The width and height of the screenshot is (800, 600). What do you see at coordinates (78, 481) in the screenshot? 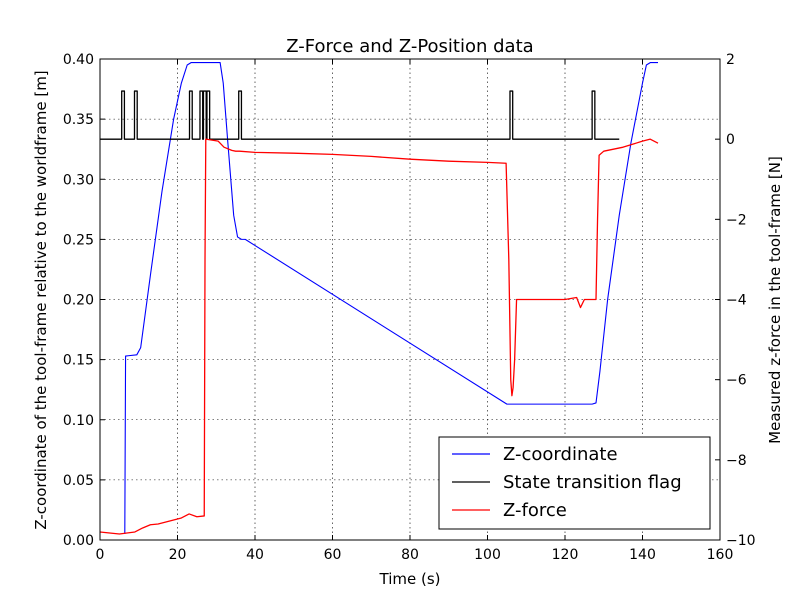
I see `y-left-tick-label-1: 0.05` at bounding box center [78, 481].